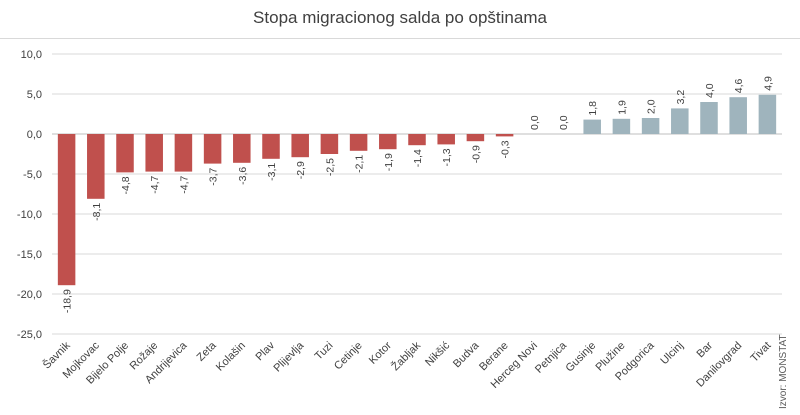 This screenshot has width=800, height=415. I want to click on category-label: Tuzi, so click(324, 351).